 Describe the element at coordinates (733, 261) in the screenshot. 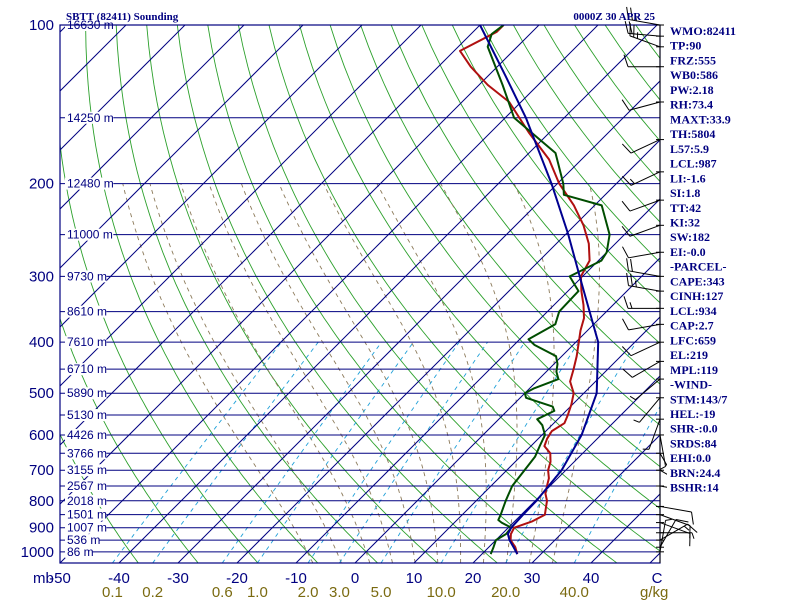

I see `index-panel-bg` at that location.